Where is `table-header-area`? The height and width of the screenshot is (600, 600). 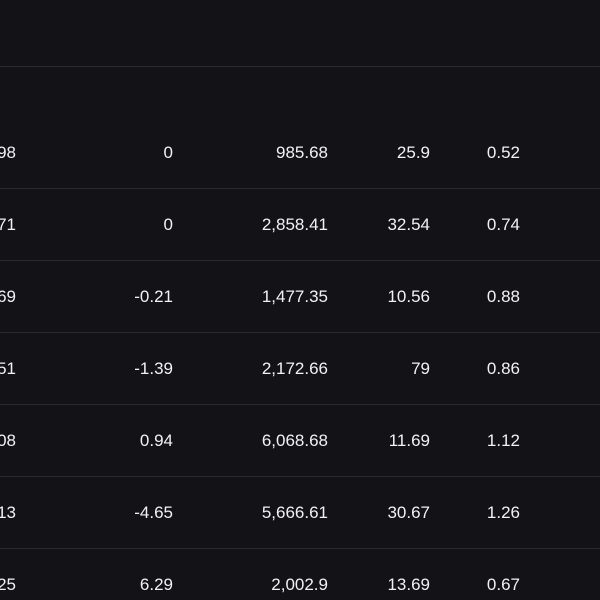
table-header-area is located at coordinates (300, 33).